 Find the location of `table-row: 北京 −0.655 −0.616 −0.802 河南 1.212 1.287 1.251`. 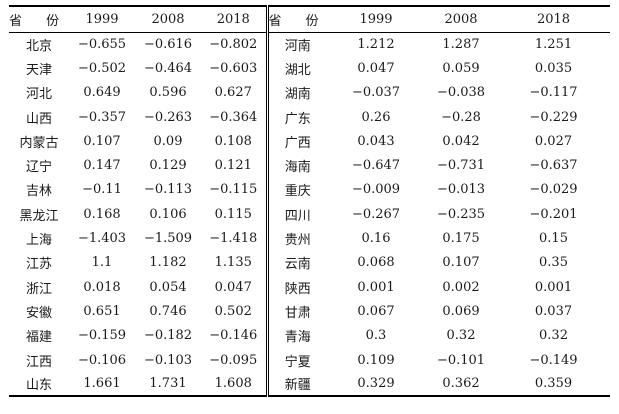

table-row: 北京 −0.655 −0.616 −0.802 河南 1.212 1.287 1.251 is located at coordinates (309, 44).